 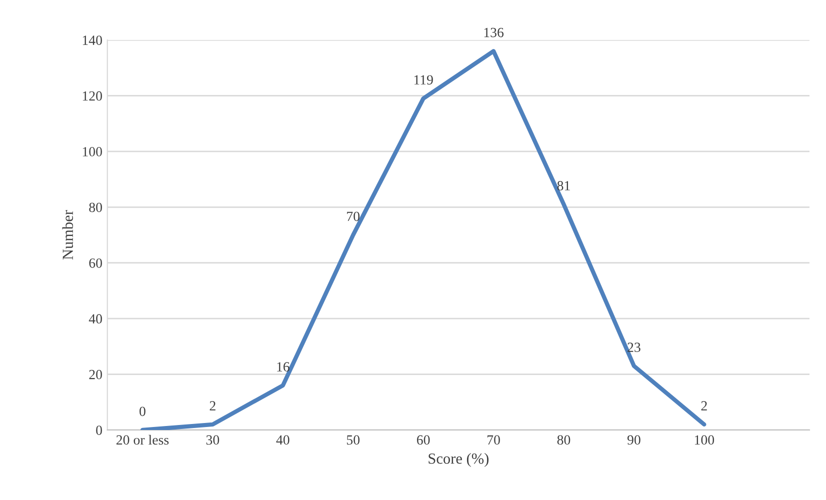 What do you see at coordinates (633, 440) in the screenshot?
I see `x-tick-label: 90` at bounding box center [633, 440].